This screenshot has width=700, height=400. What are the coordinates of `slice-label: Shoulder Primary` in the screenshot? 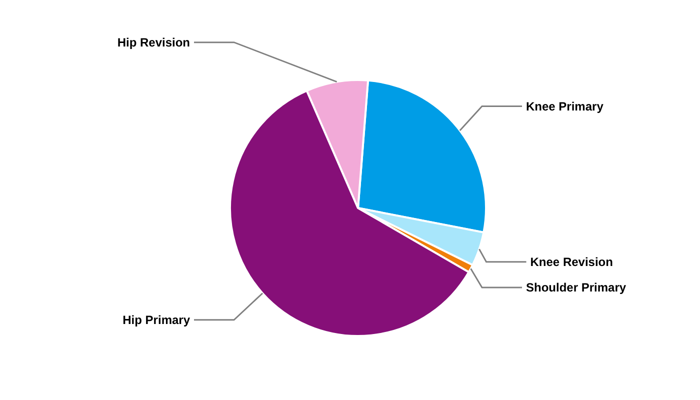 It's located at (576, 287).